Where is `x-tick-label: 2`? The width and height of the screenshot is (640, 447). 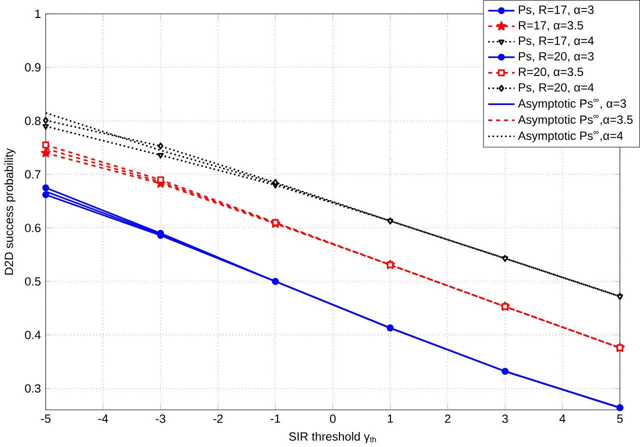
x-tick-label: 2 is located at coordinates (447, 418).